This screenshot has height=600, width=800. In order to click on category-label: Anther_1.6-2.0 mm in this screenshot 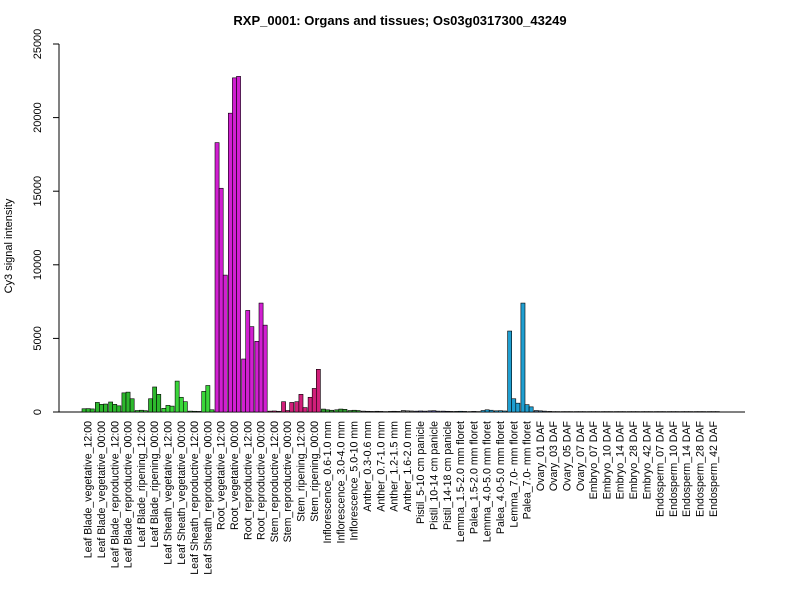, I will do `click(408, 466)`.